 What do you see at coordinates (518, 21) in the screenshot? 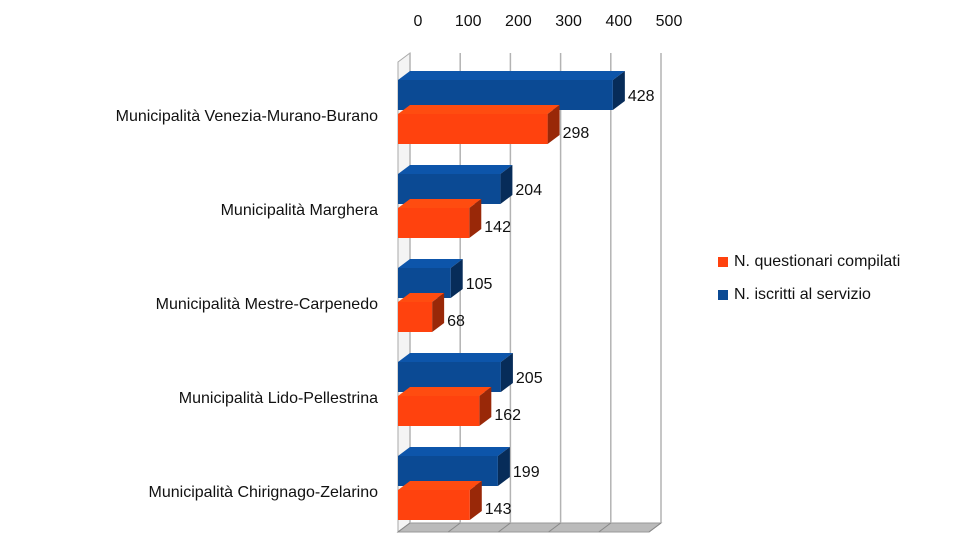
I see `x-tick-label: 200` at bounding box center [518, 21].